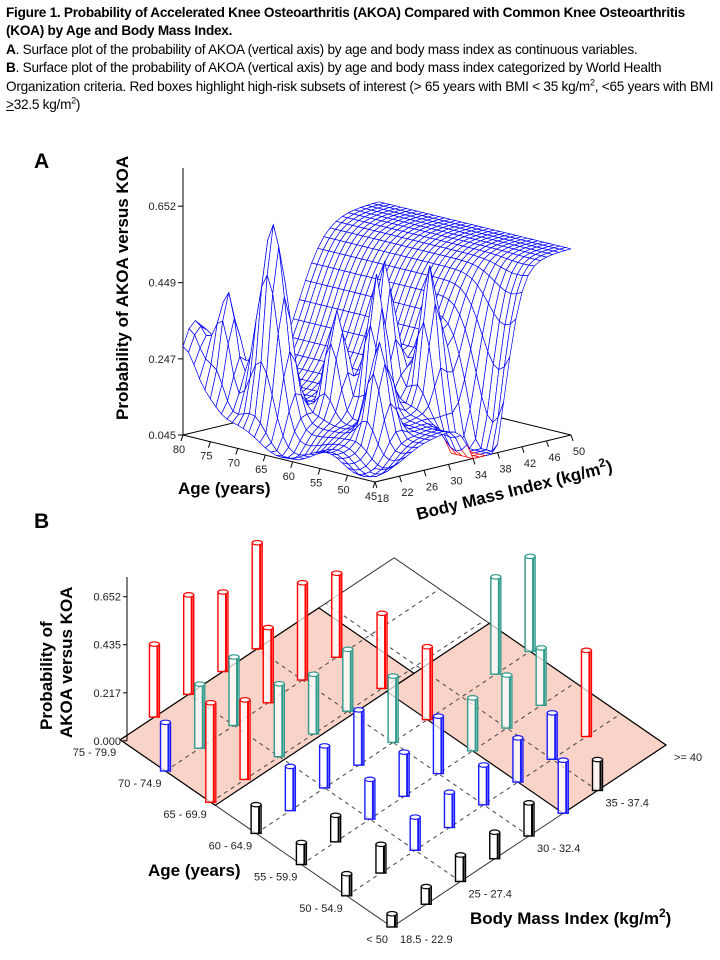 The image size is (720, 960). I want to click on panel-b-z-axis: 0.000 0.217 0.435 0.652, so click(110, 662).